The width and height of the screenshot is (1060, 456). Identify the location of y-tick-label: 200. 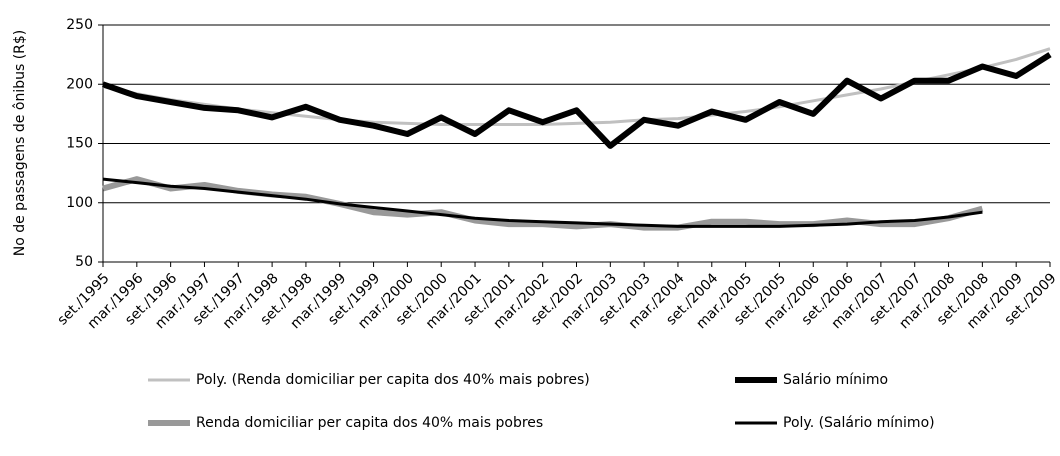
(79, 84).